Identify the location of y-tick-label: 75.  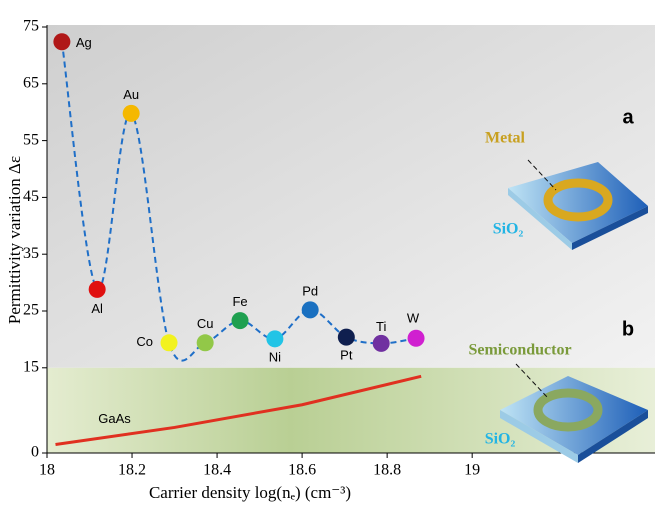
(31, 26).